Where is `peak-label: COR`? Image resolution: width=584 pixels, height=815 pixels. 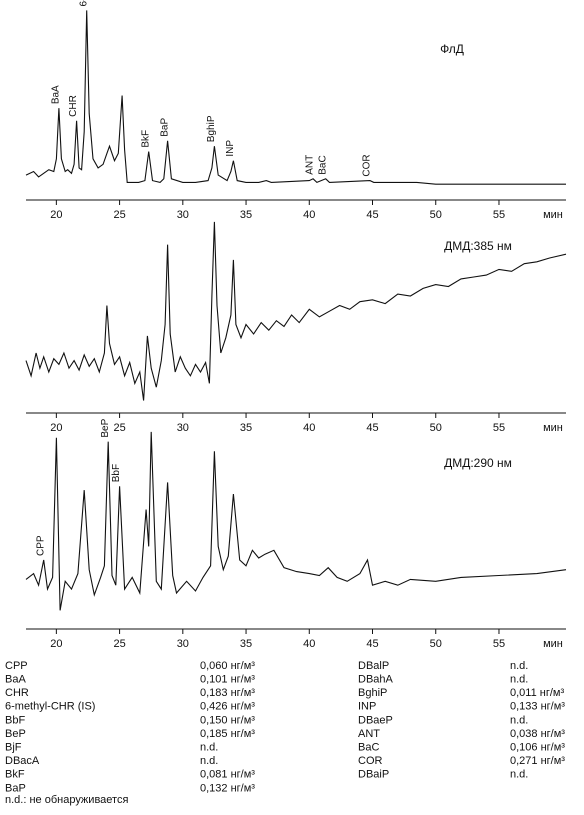 peak-label: COR is located at coordinates (367, 165).